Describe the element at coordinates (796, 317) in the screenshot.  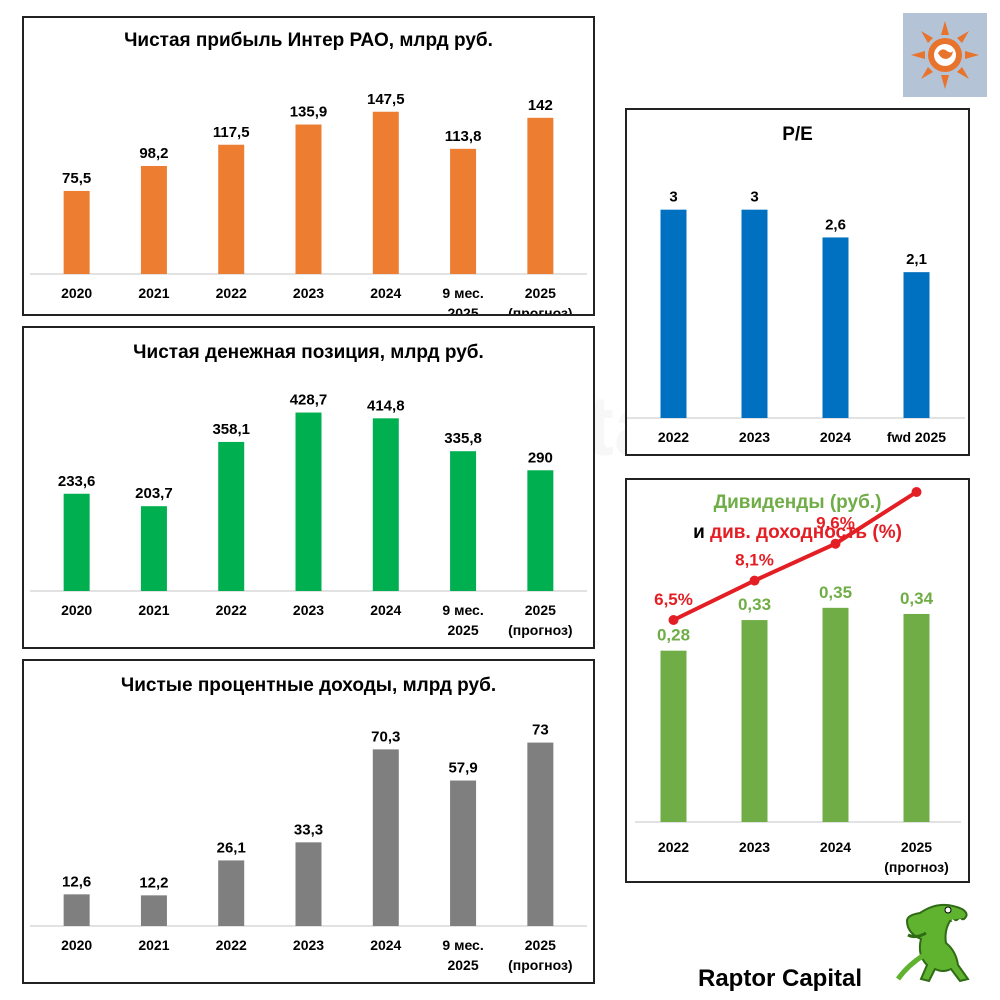
I see `pe-plot: 3 2022 3 2023 2,6 2024 2,1 fwd 2025` at that location.